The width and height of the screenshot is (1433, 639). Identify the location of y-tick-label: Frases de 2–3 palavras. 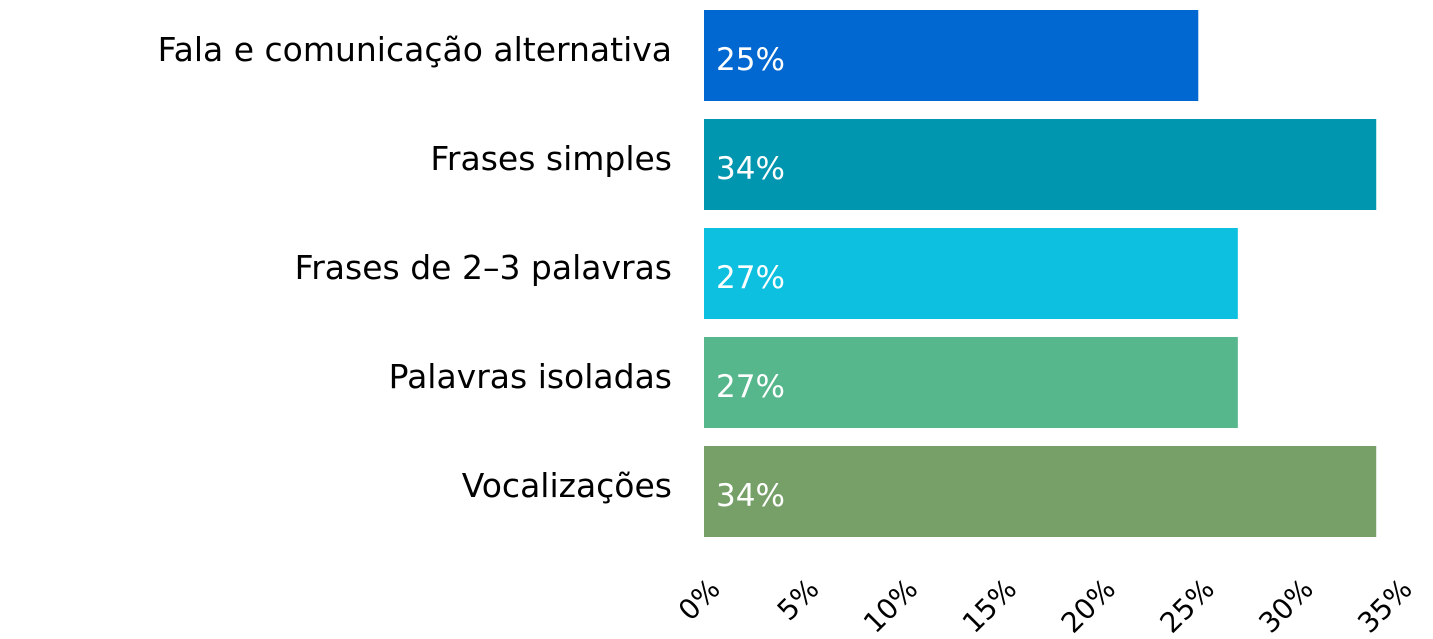
(483, 267).